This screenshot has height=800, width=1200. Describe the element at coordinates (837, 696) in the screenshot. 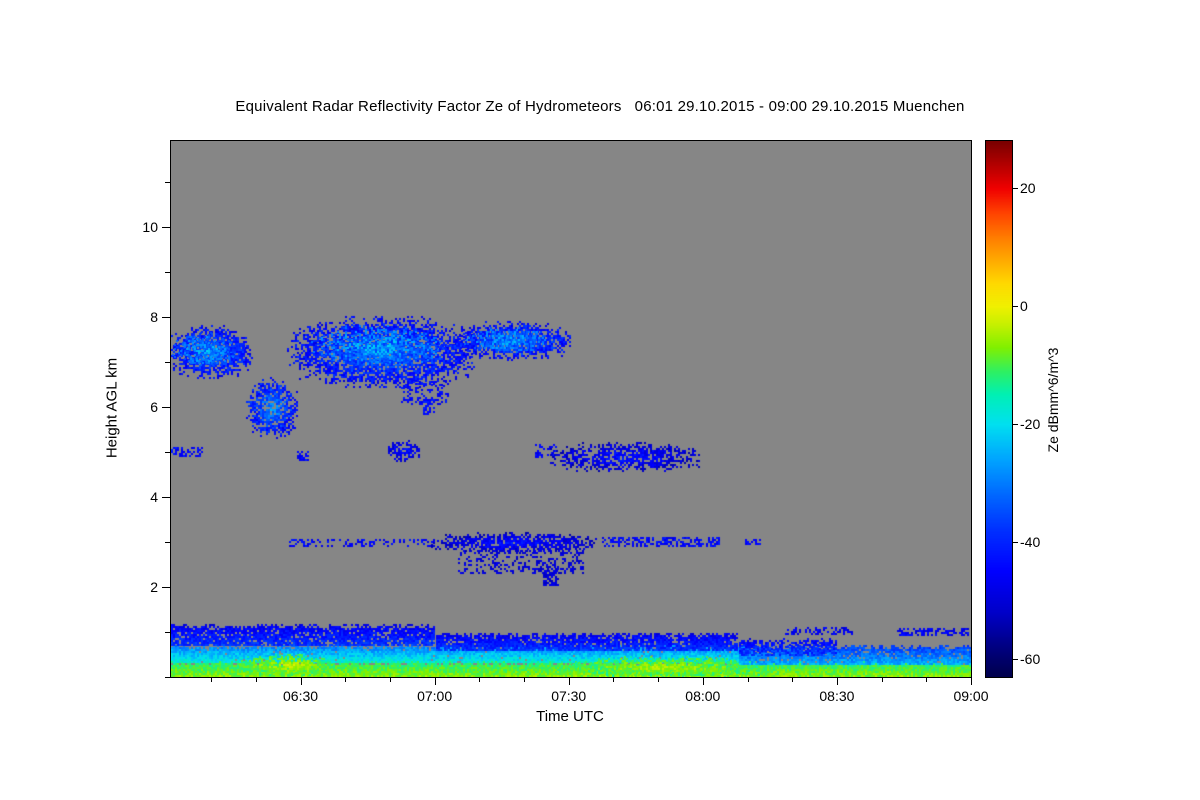

I see `x-axis-tick-label: 08:30` at that location.